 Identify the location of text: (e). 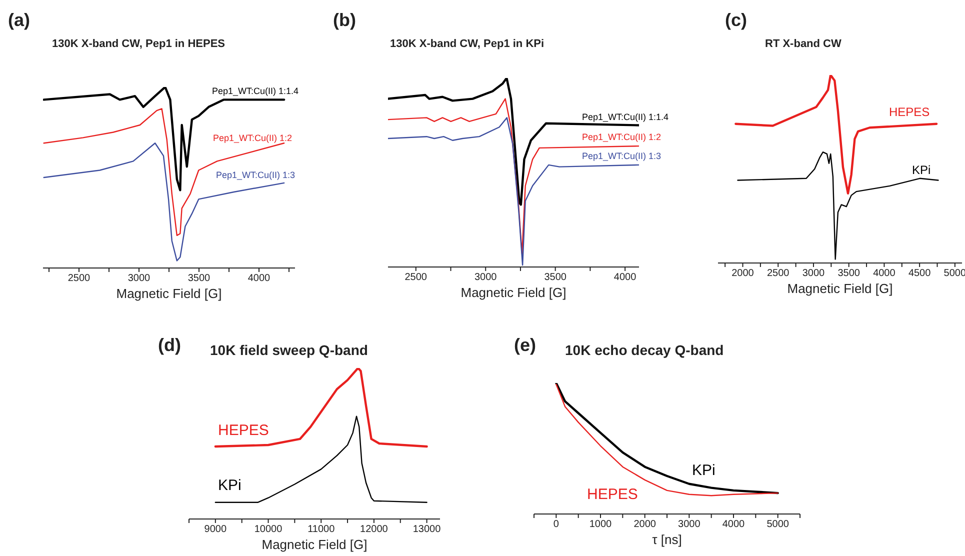
(525, 345).